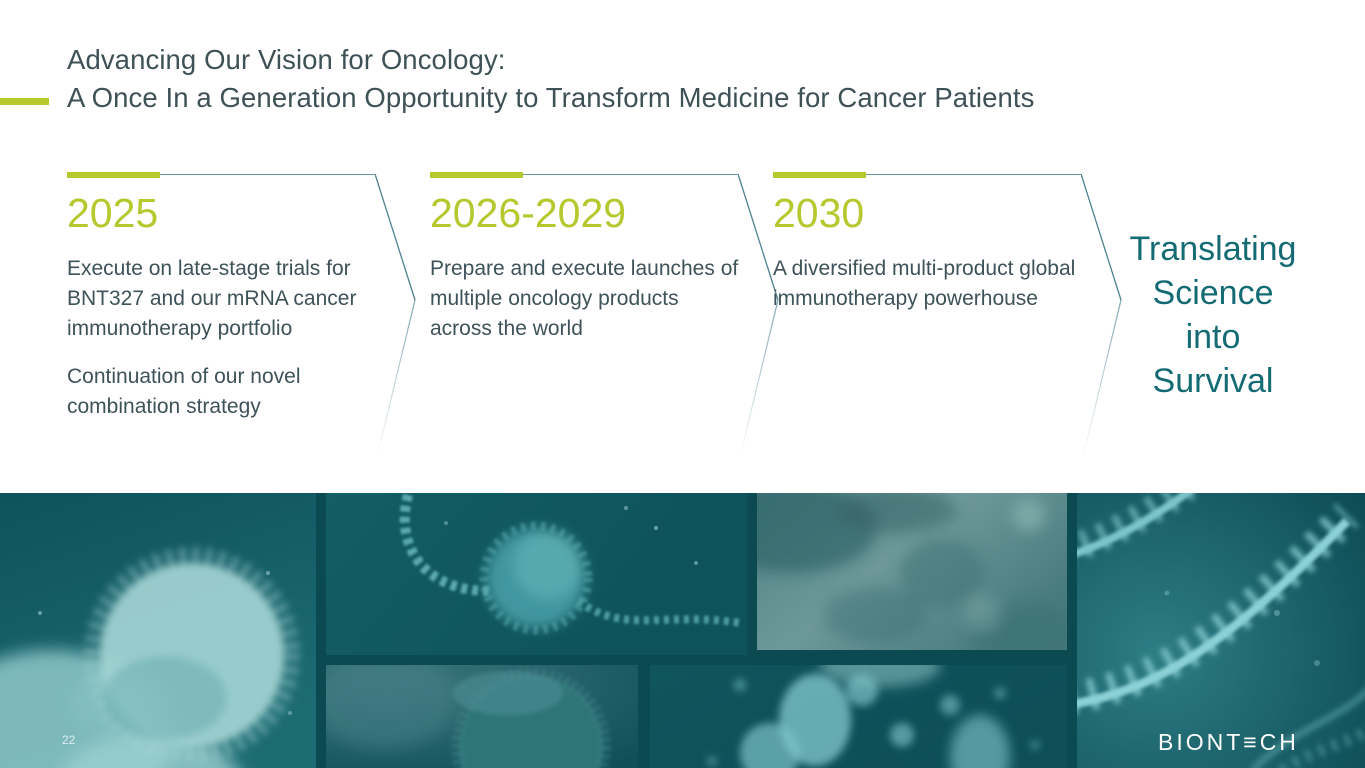 This screenshot has height=768, width=1365. I want to click on tagline-line: Survival, so click(1213, 381).